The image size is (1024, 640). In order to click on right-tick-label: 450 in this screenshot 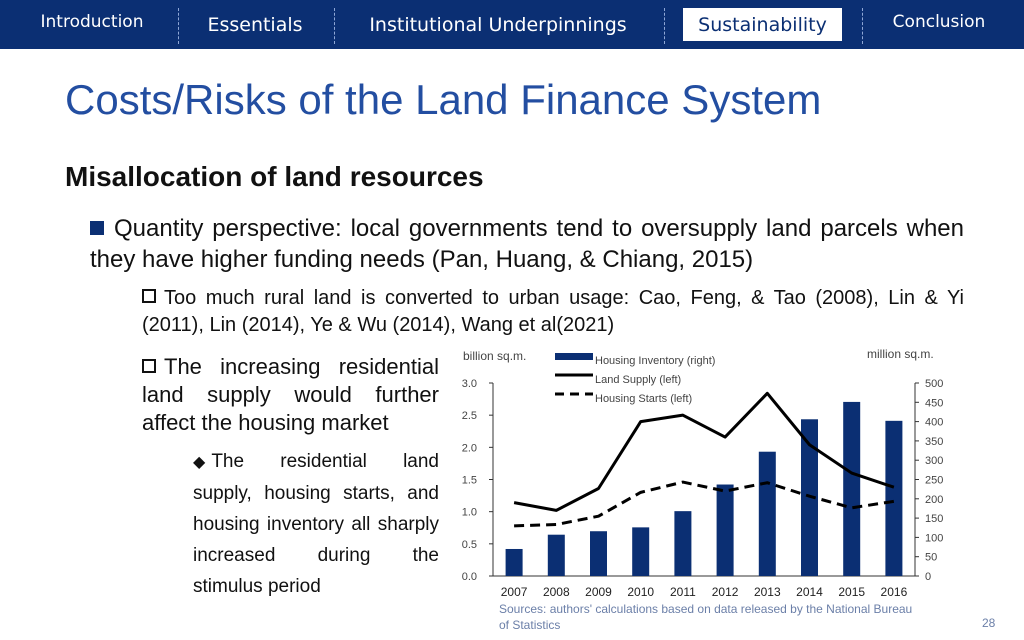, I will do `click(934, 403)`.